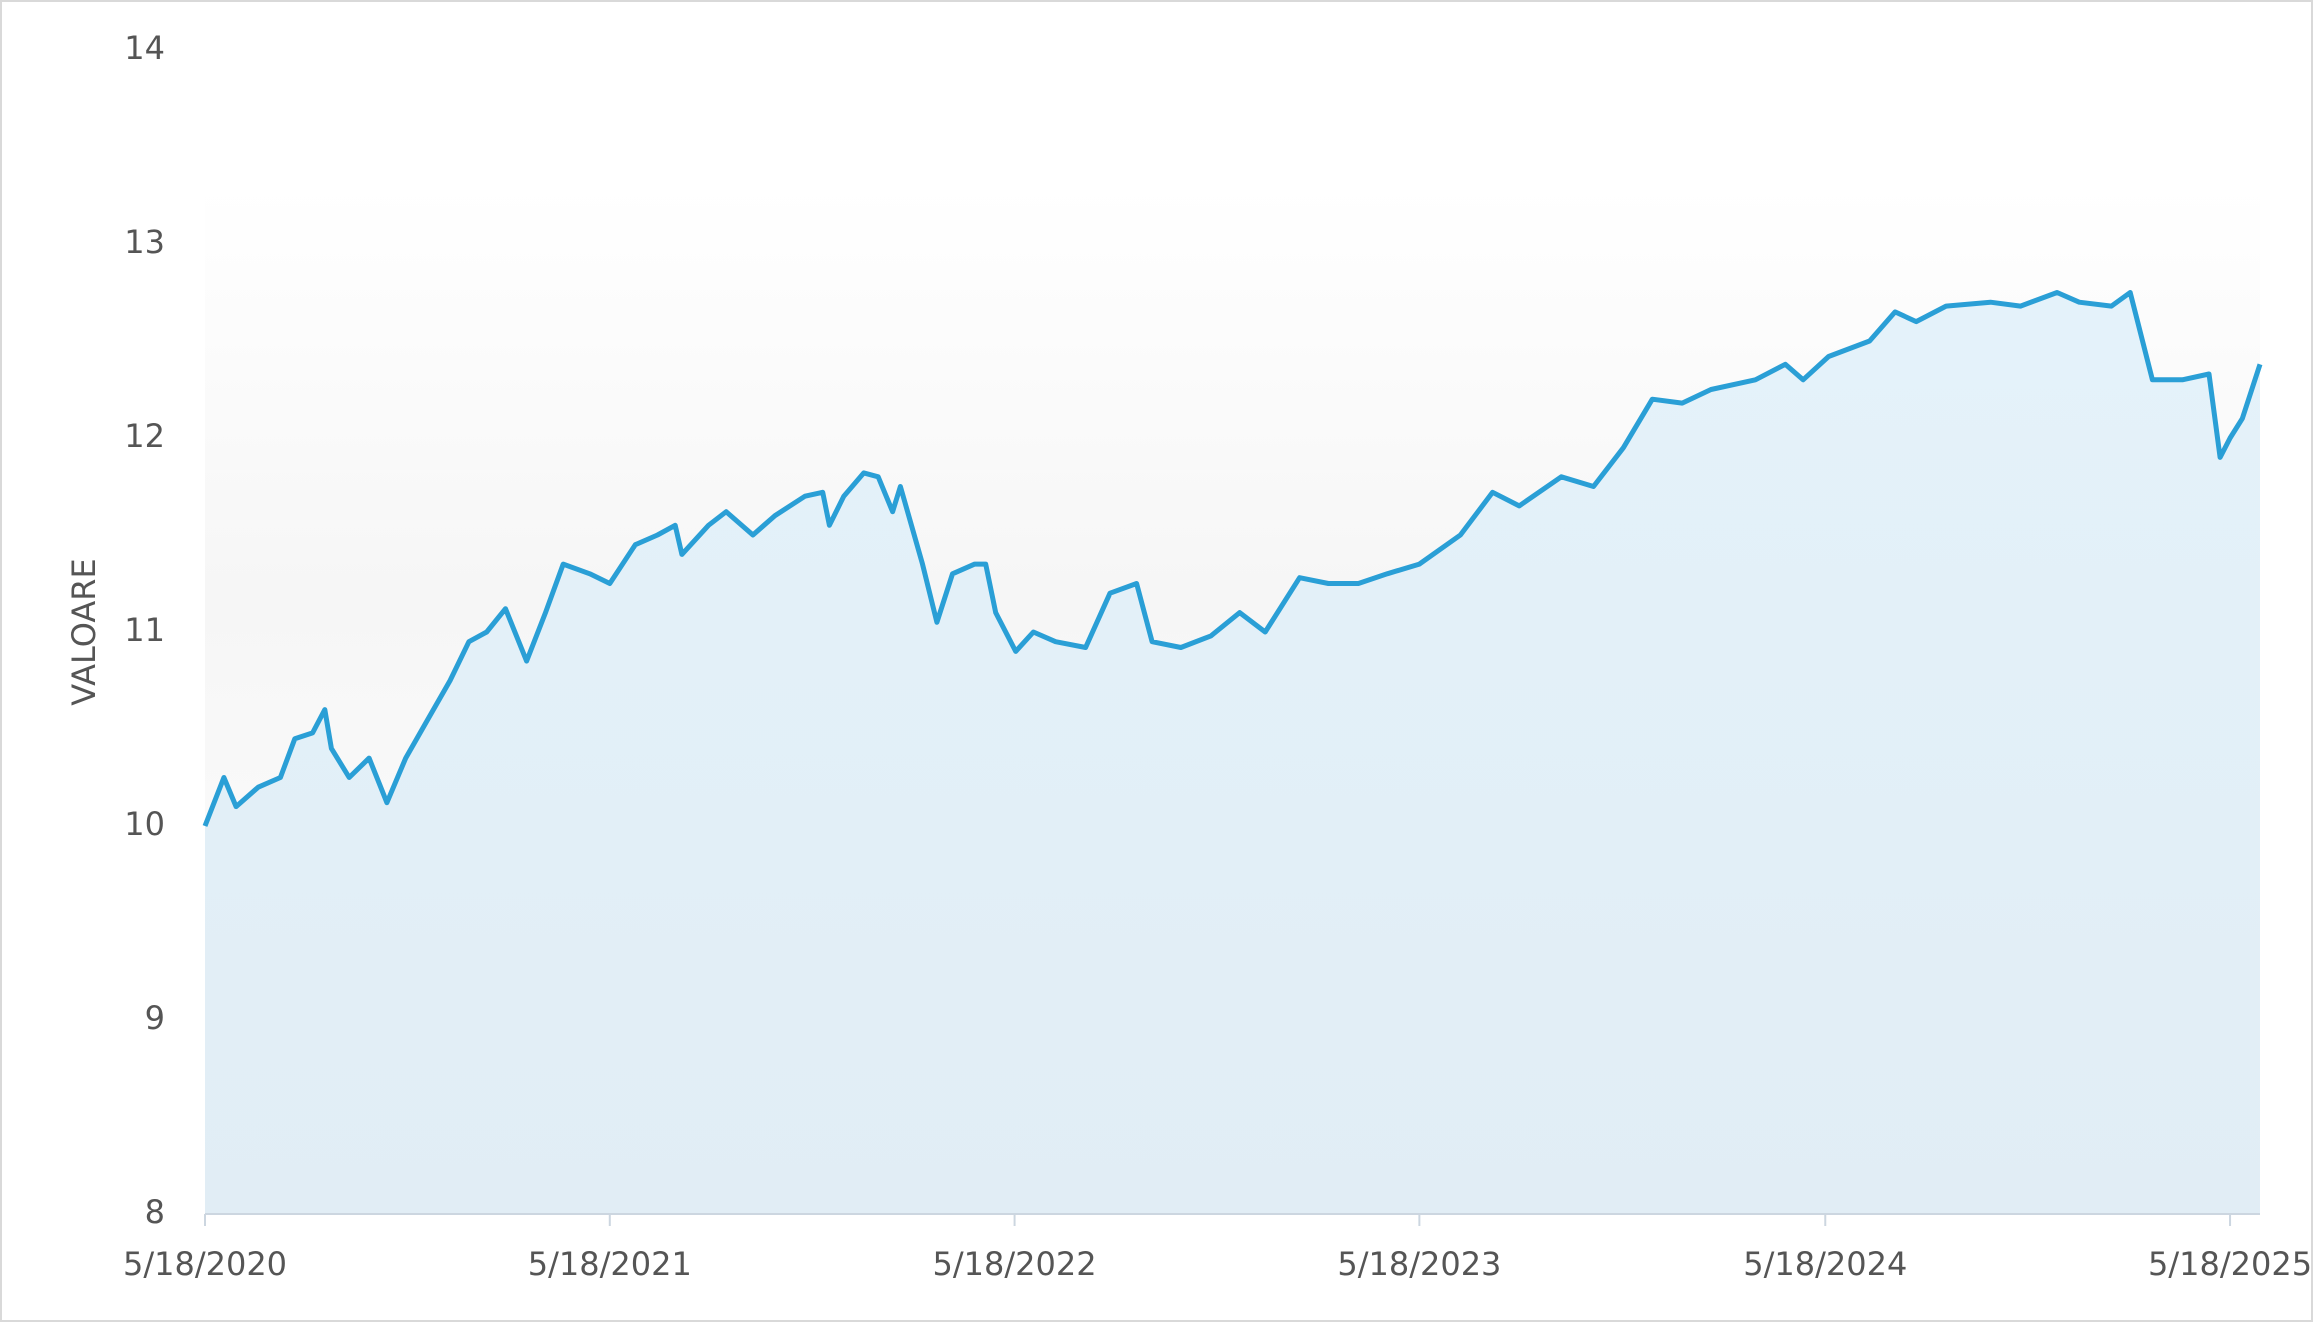 Image resolution: width=2313 pixels, height=1322 pixels. Describe the element at coordinates (144, 630) in the screenshot. I see `y-tick-label: 11` at that location.